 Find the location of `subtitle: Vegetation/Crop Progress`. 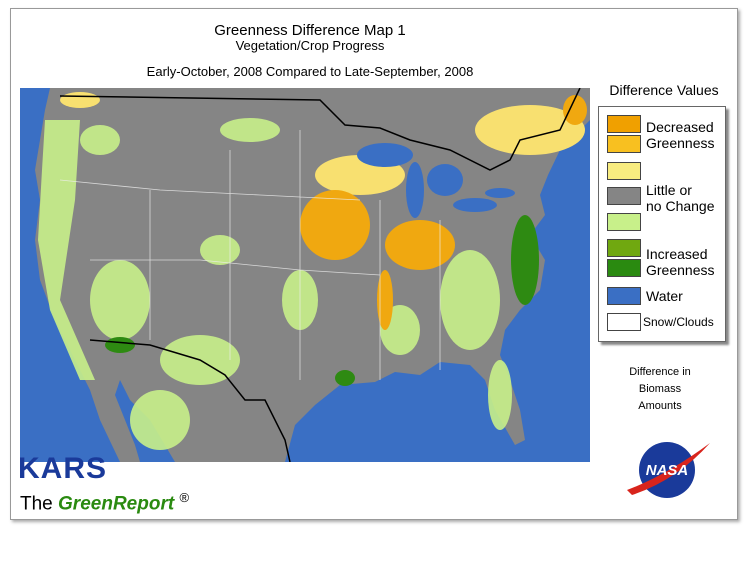

subtitle: Vegetation/Crop Progress is located at coordinates (310, 45).